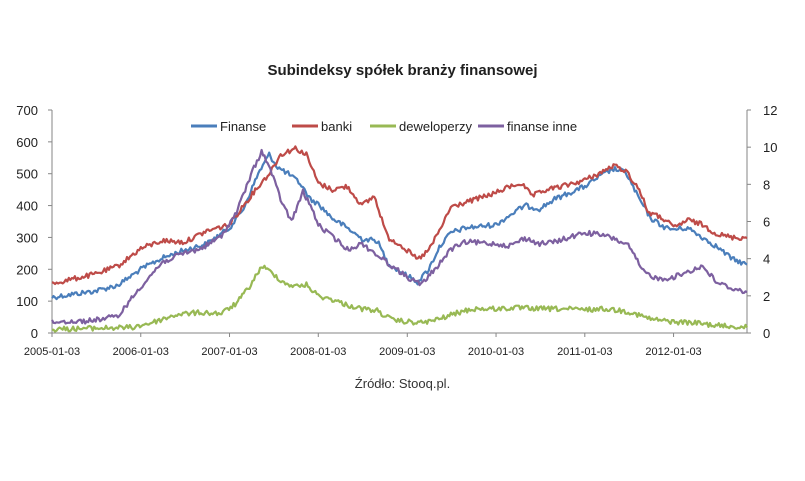  Describe the element at coordinates (34, 222) in the screenshot. I see `left-axis: 0 100 200 300 400 500 600 700` at that location.